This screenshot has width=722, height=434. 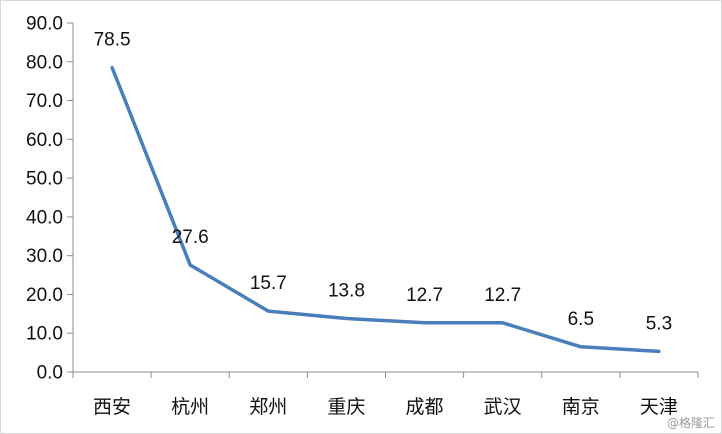 What do you see at coordinates (50, 373) in the screenshot?
I see `y-tick-label: 0.0` at bounding box center [50, 373].